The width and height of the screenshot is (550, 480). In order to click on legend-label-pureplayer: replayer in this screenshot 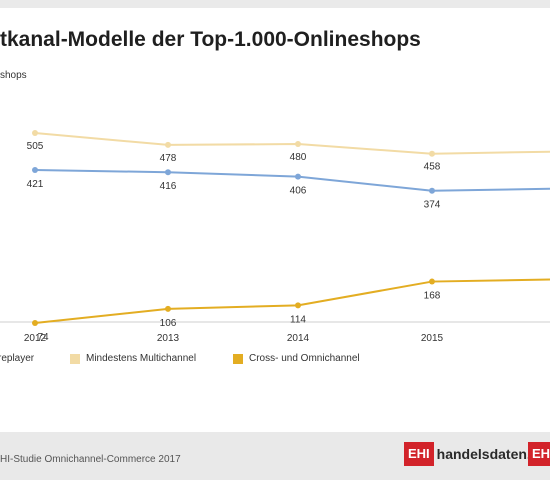, I will do `click(17, 358)`.